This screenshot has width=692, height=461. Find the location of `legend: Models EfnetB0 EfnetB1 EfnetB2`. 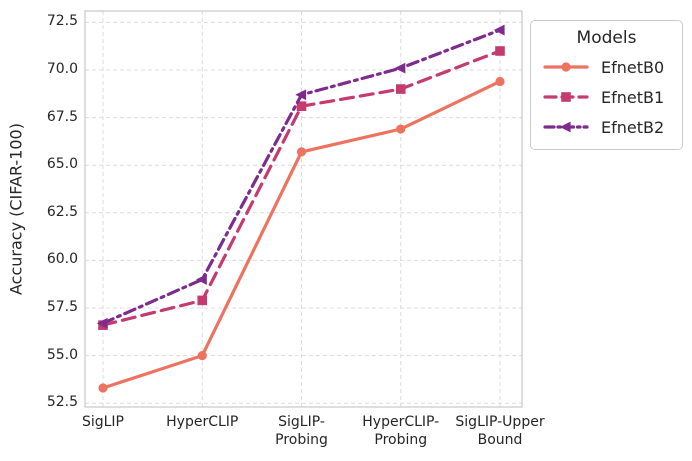

legend: Models EfnetB0 EfnetB1 EfnetB2 is located at coordinates (606, 85).